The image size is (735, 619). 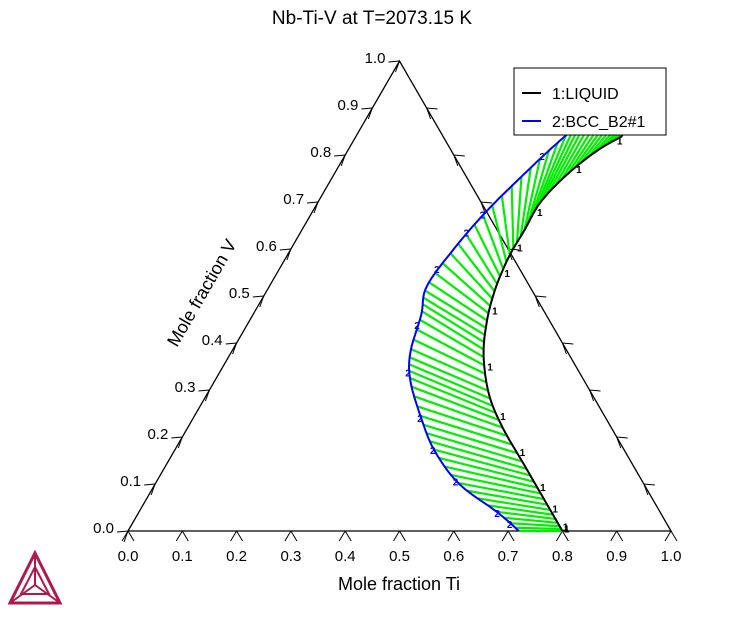 I want to click on x-tick-label: 0.7, so click(x=508, y=556).